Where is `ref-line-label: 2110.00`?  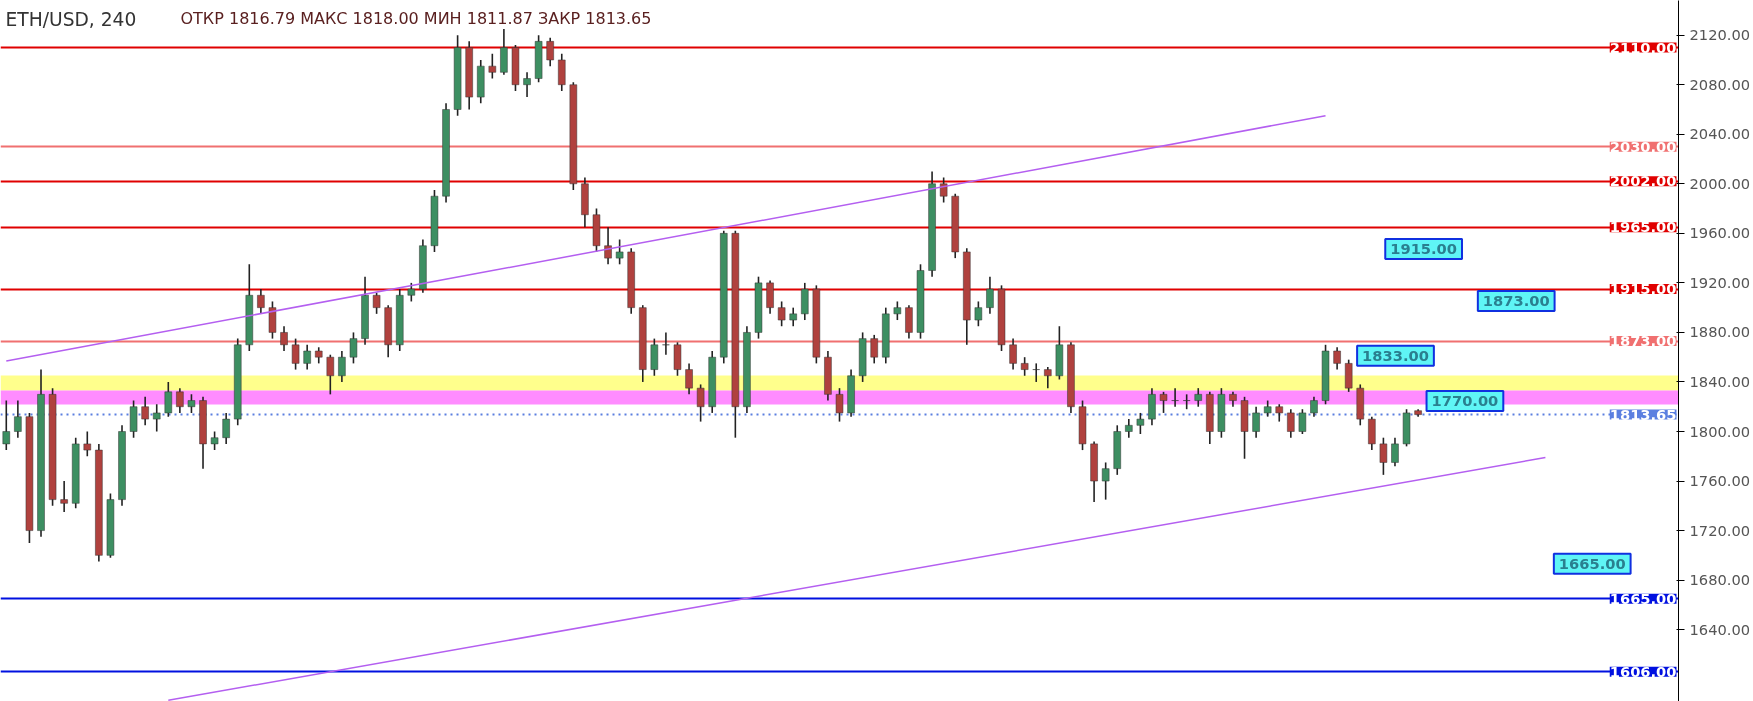 ref-line-label: 2110.00 is located at coordinates (1643, 47).